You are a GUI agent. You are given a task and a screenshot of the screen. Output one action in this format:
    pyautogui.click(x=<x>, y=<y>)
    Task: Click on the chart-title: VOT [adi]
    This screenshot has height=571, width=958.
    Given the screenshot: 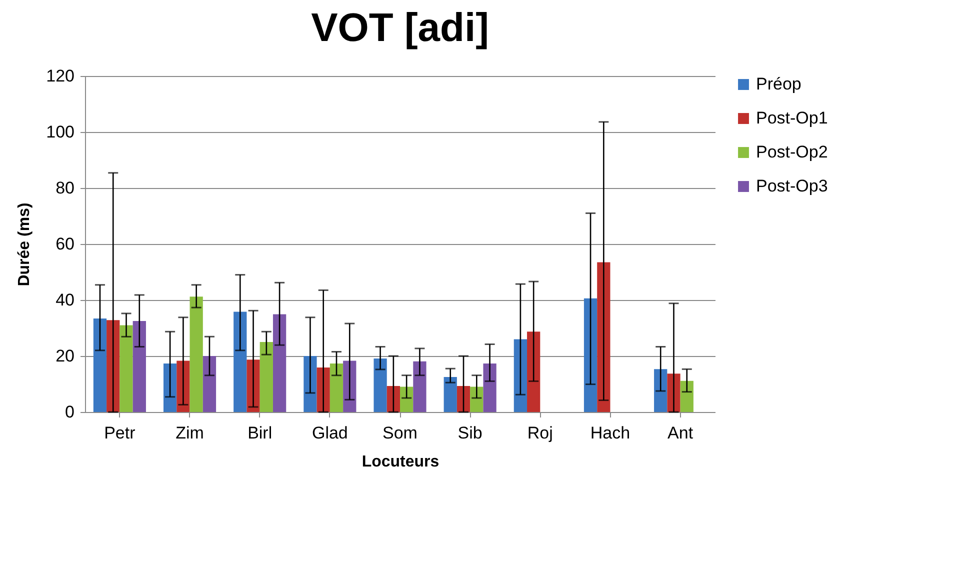 What is the action you would take?
    pyautogui.click(x=400, y=28)
    